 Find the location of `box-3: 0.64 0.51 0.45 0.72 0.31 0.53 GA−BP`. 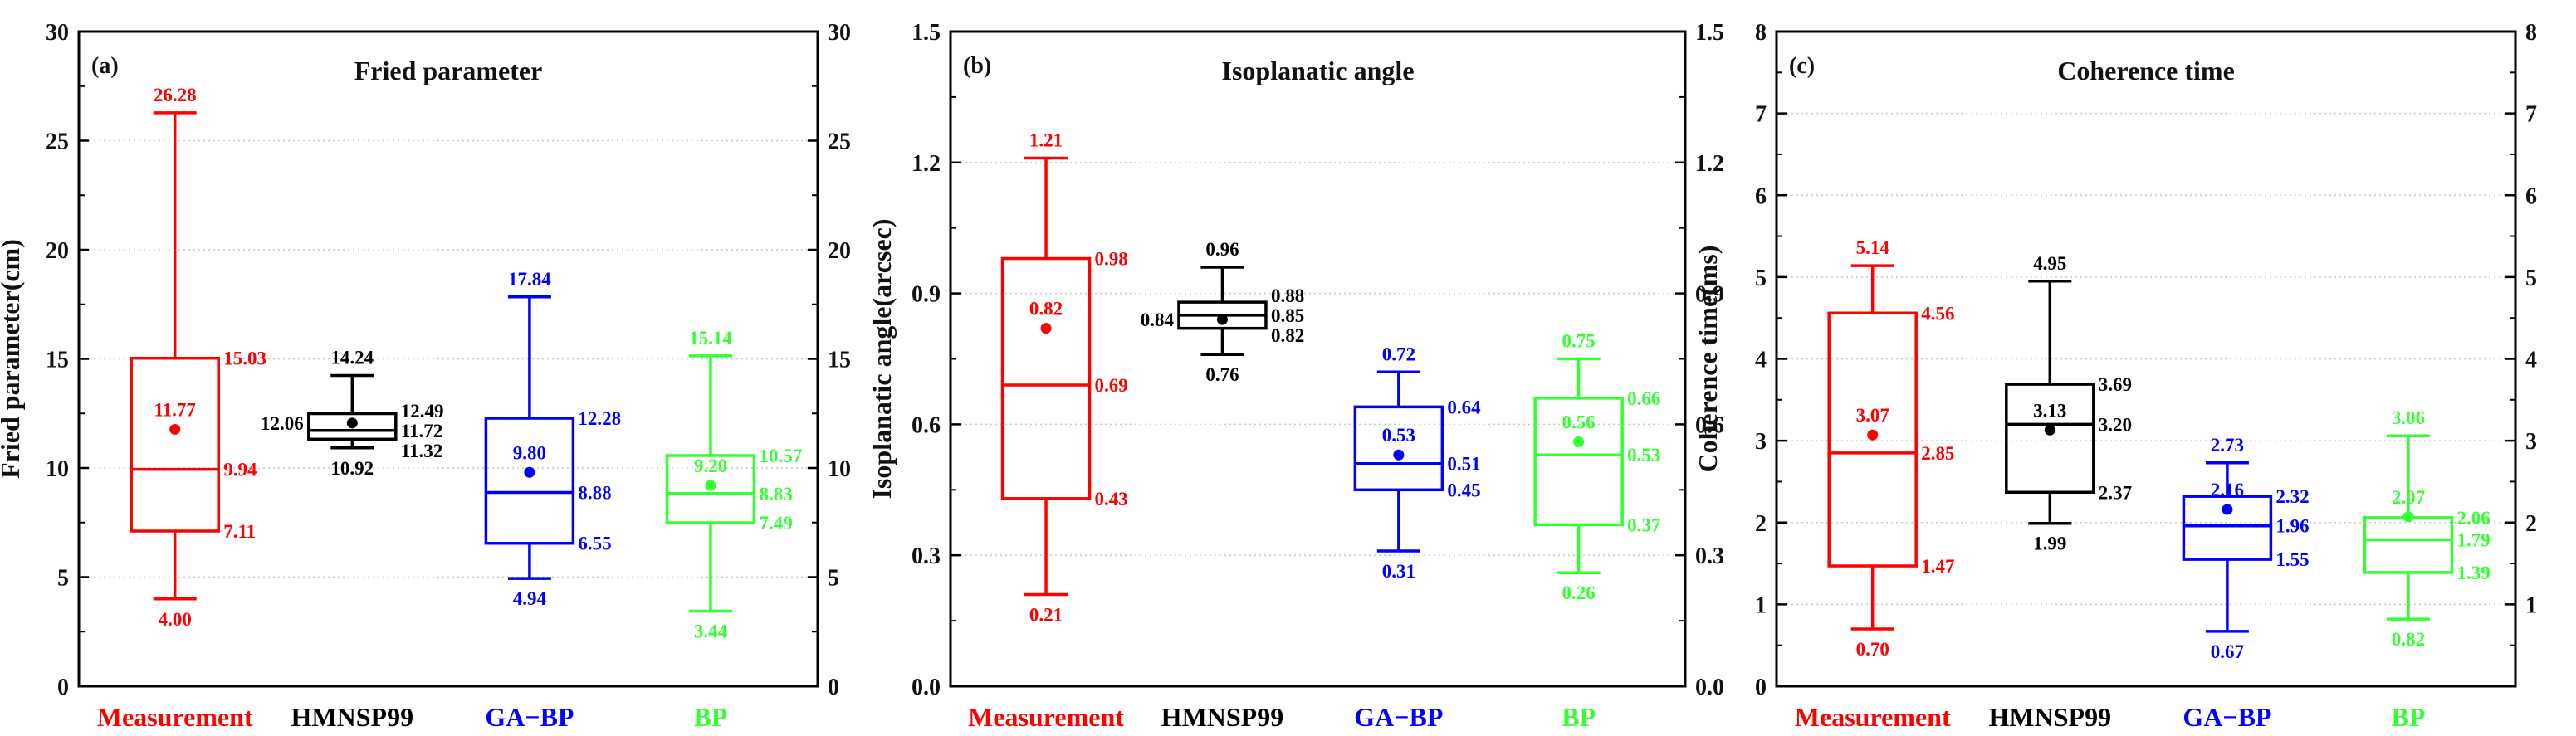

box-3: 0.64 0.51 0.45 0.72 0.31 0.53 GA−BP is located at coordinates (1417, 538).